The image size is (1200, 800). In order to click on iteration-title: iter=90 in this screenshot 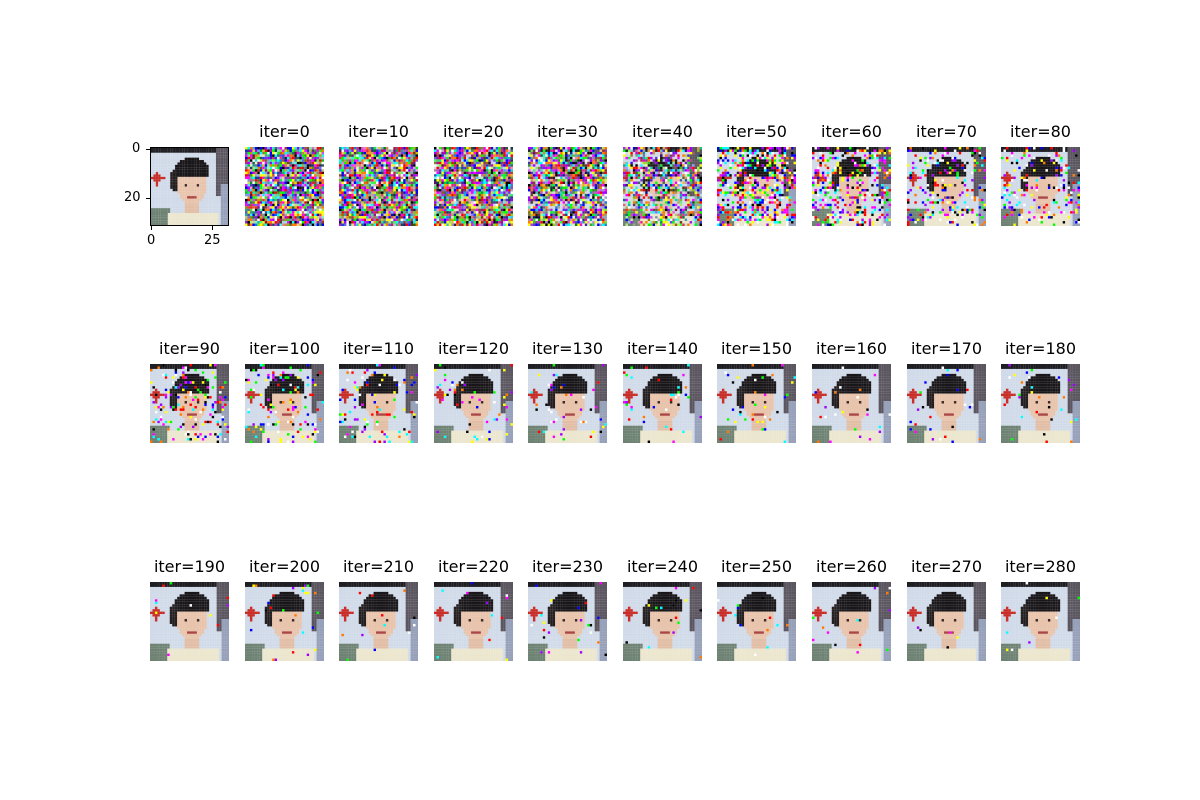, I will do `click(190, 348)`.